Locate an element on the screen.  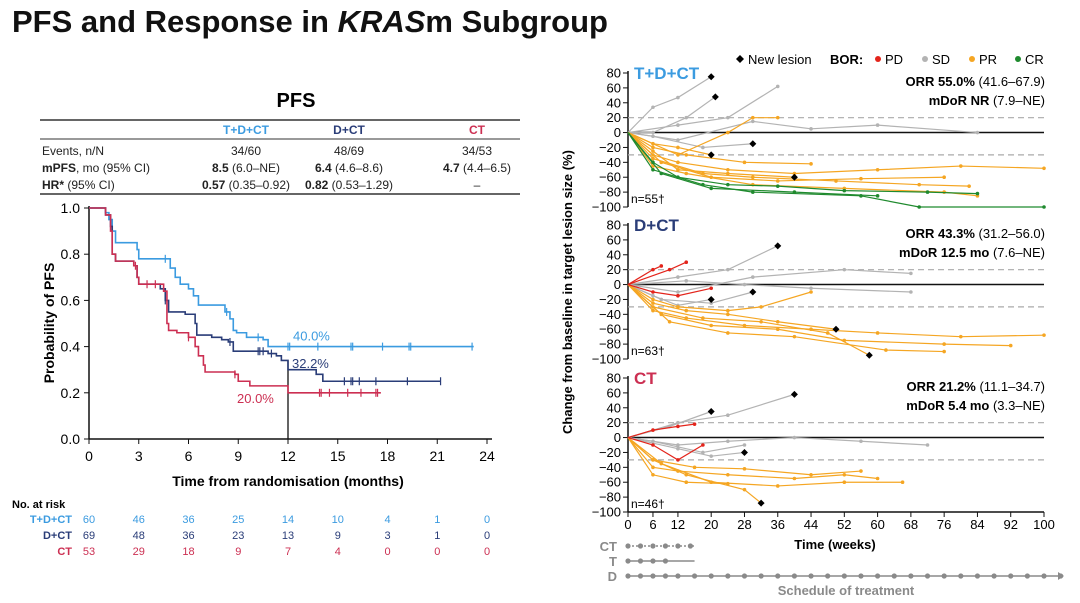
x-tick-label: 28 is located at coordinates (744, 524).